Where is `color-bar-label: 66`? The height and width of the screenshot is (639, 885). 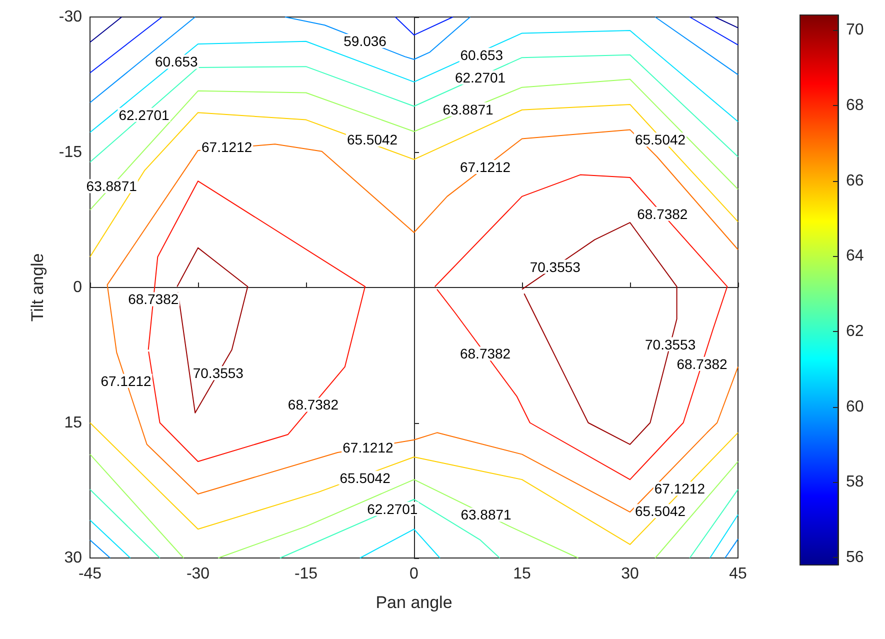
color-bar-label: 66 is located at coordinates (855, 181).